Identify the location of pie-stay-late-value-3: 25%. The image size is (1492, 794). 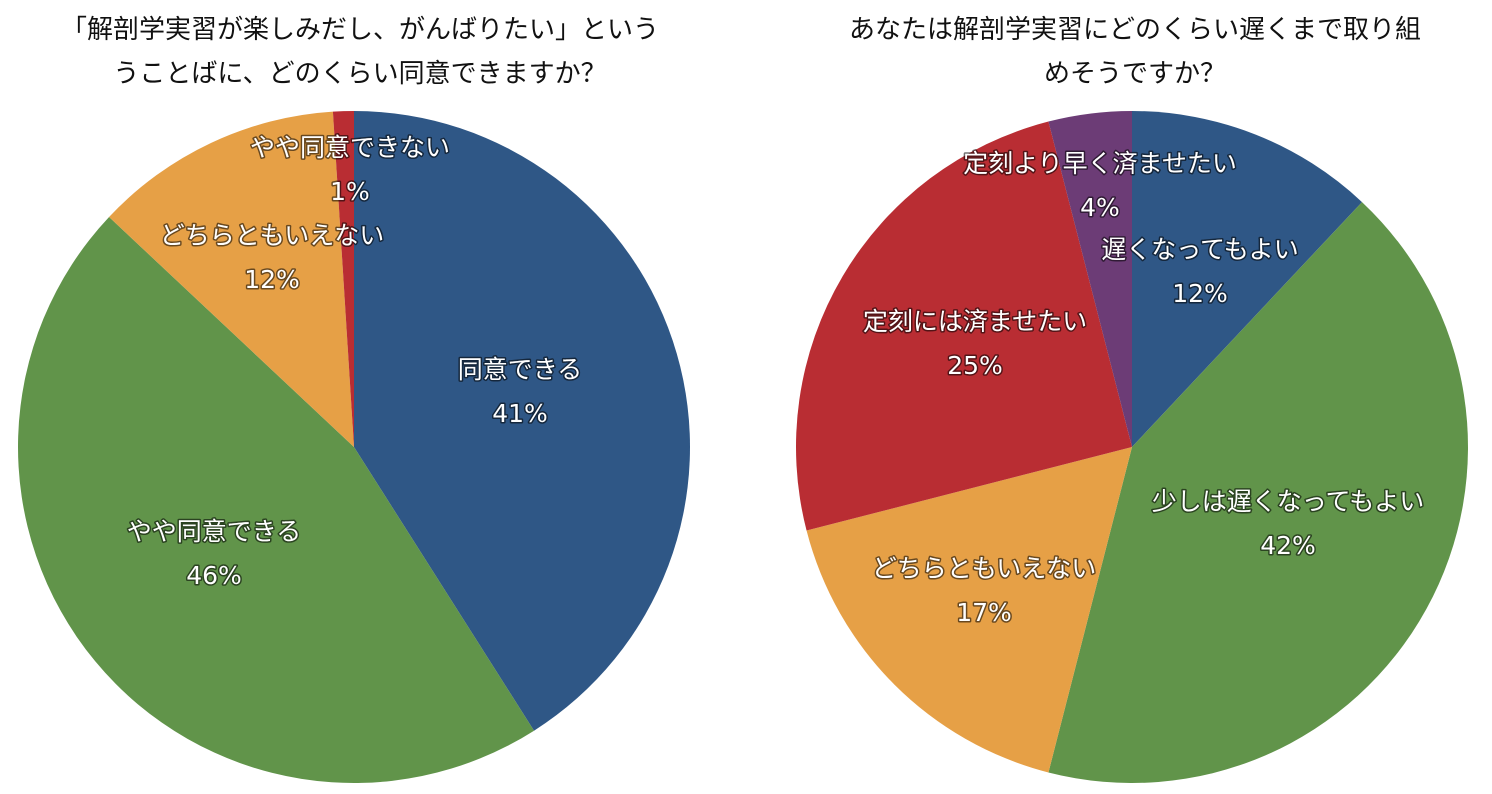
(975, 365).